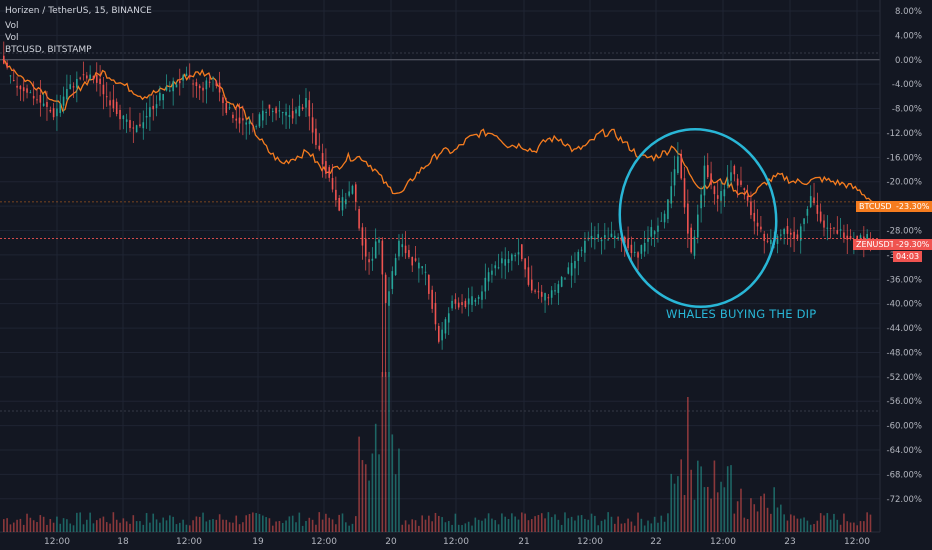  What do you see at coordinates (78, 11) in the screenshot?
I see `symbol-legend: Horizen / TetherUS, 15, BINANCE` at bounding box center [78, 11].